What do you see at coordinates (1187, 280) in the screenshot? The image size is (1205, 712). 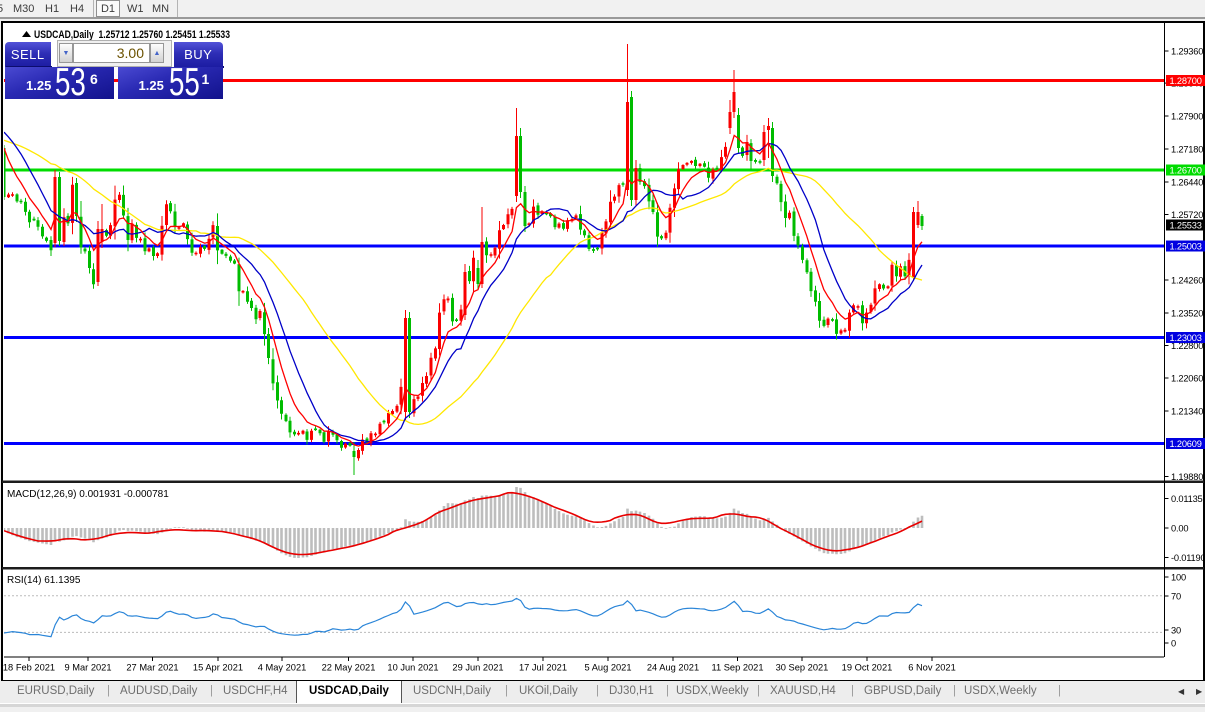 I see `svg-text: 1.24260` at bounding box center [1187, 280].